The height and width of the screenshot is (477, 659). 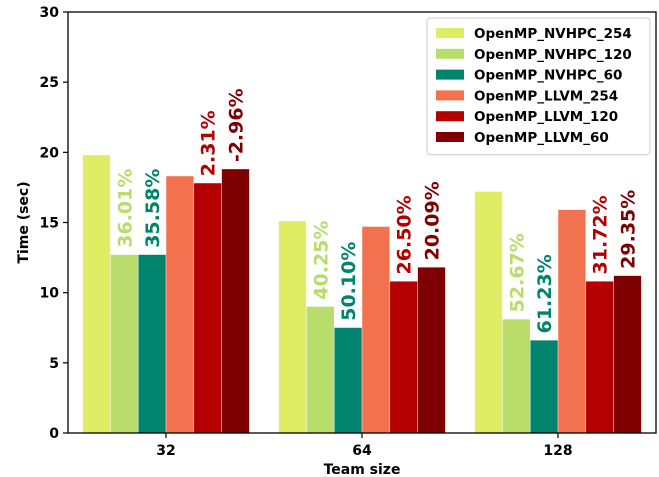 I want to click on y-tick-label: 25, so click(x=49, y=83).